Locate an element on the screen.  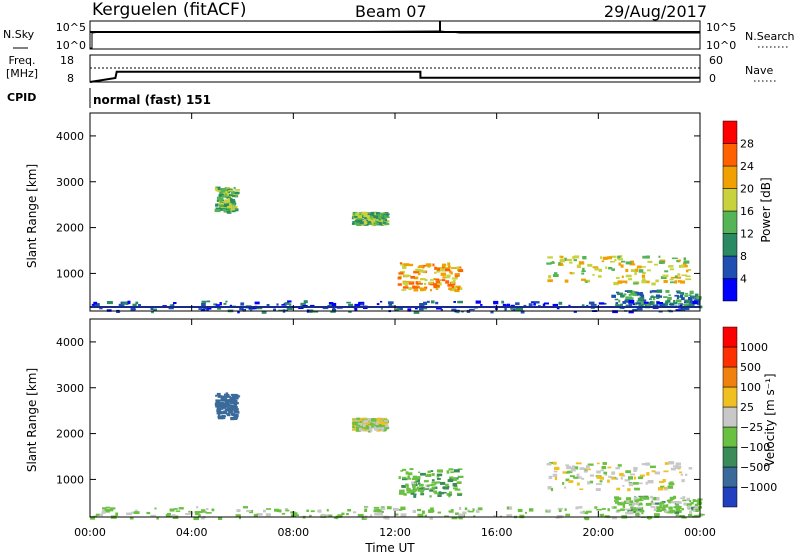
y-tick-label: 1000 is located at coordinates (70, 479).